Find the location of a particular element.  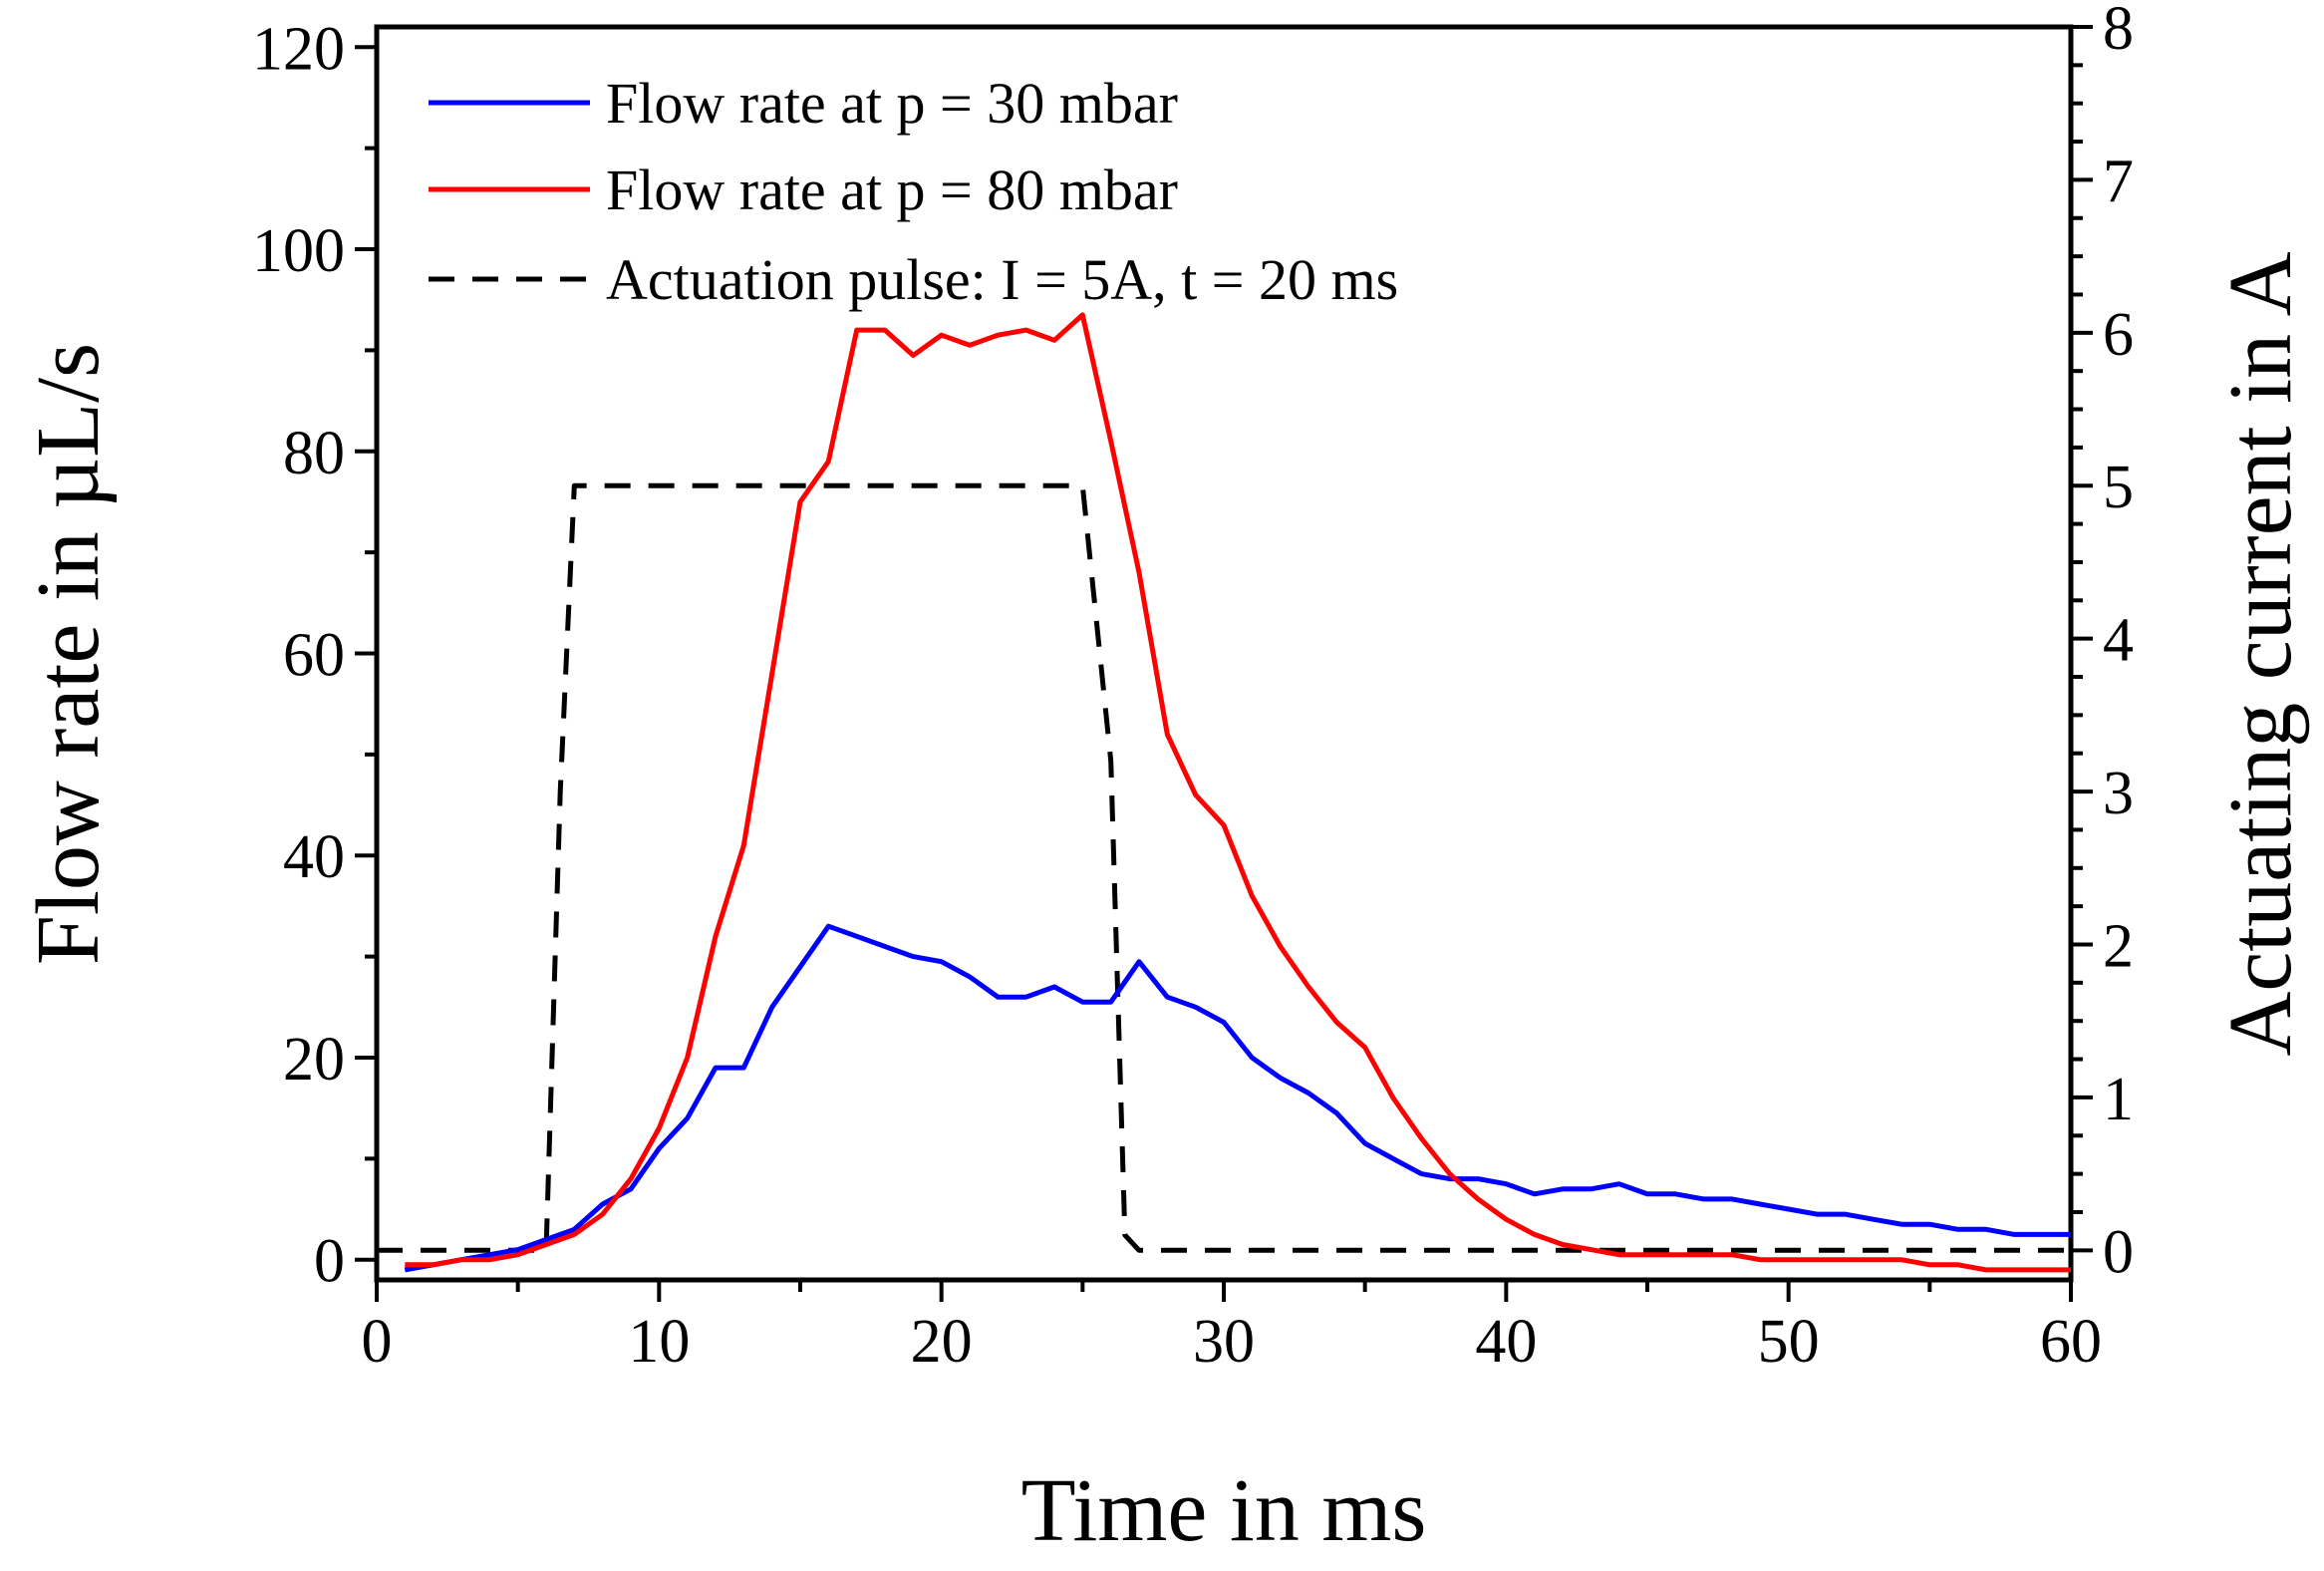

y-tick-label: 20 is located at coordinates (314, 1060).